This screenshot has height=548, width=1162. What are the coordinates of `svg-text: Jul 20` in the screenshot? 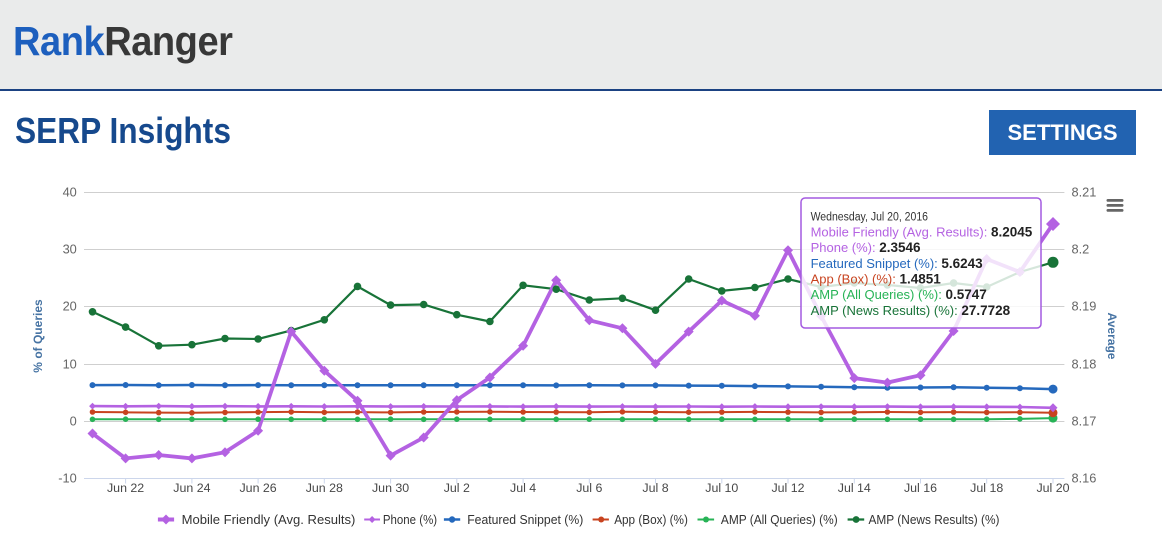 It's located at (1052, 488).